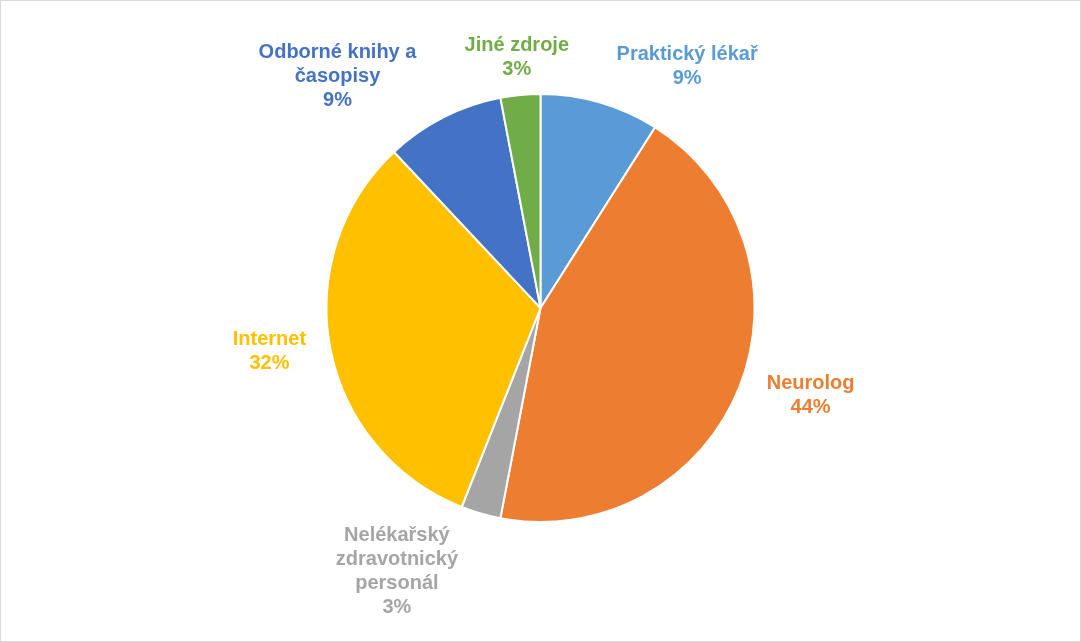  Describe the element at coordinates (517, 43) in the screenshot. I see `slice-label: Jiné zdroje` at that location.